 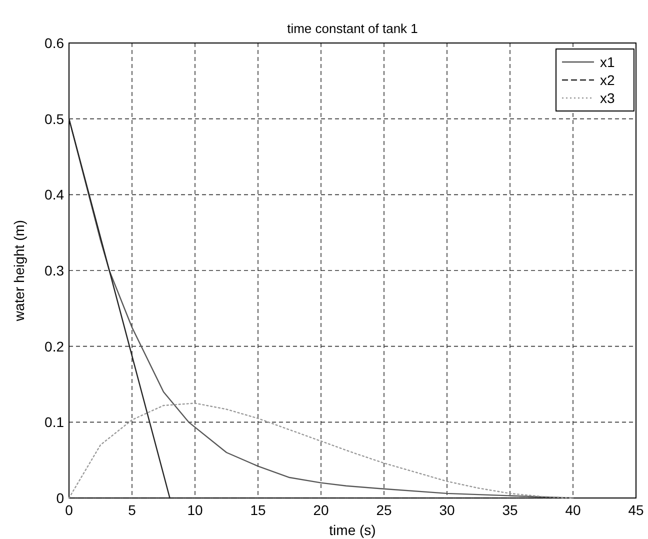 What do you see at coordinates (636, 510) in the screenshot?
I see `x-tick-label: 45` at bounding box center [636, 510].